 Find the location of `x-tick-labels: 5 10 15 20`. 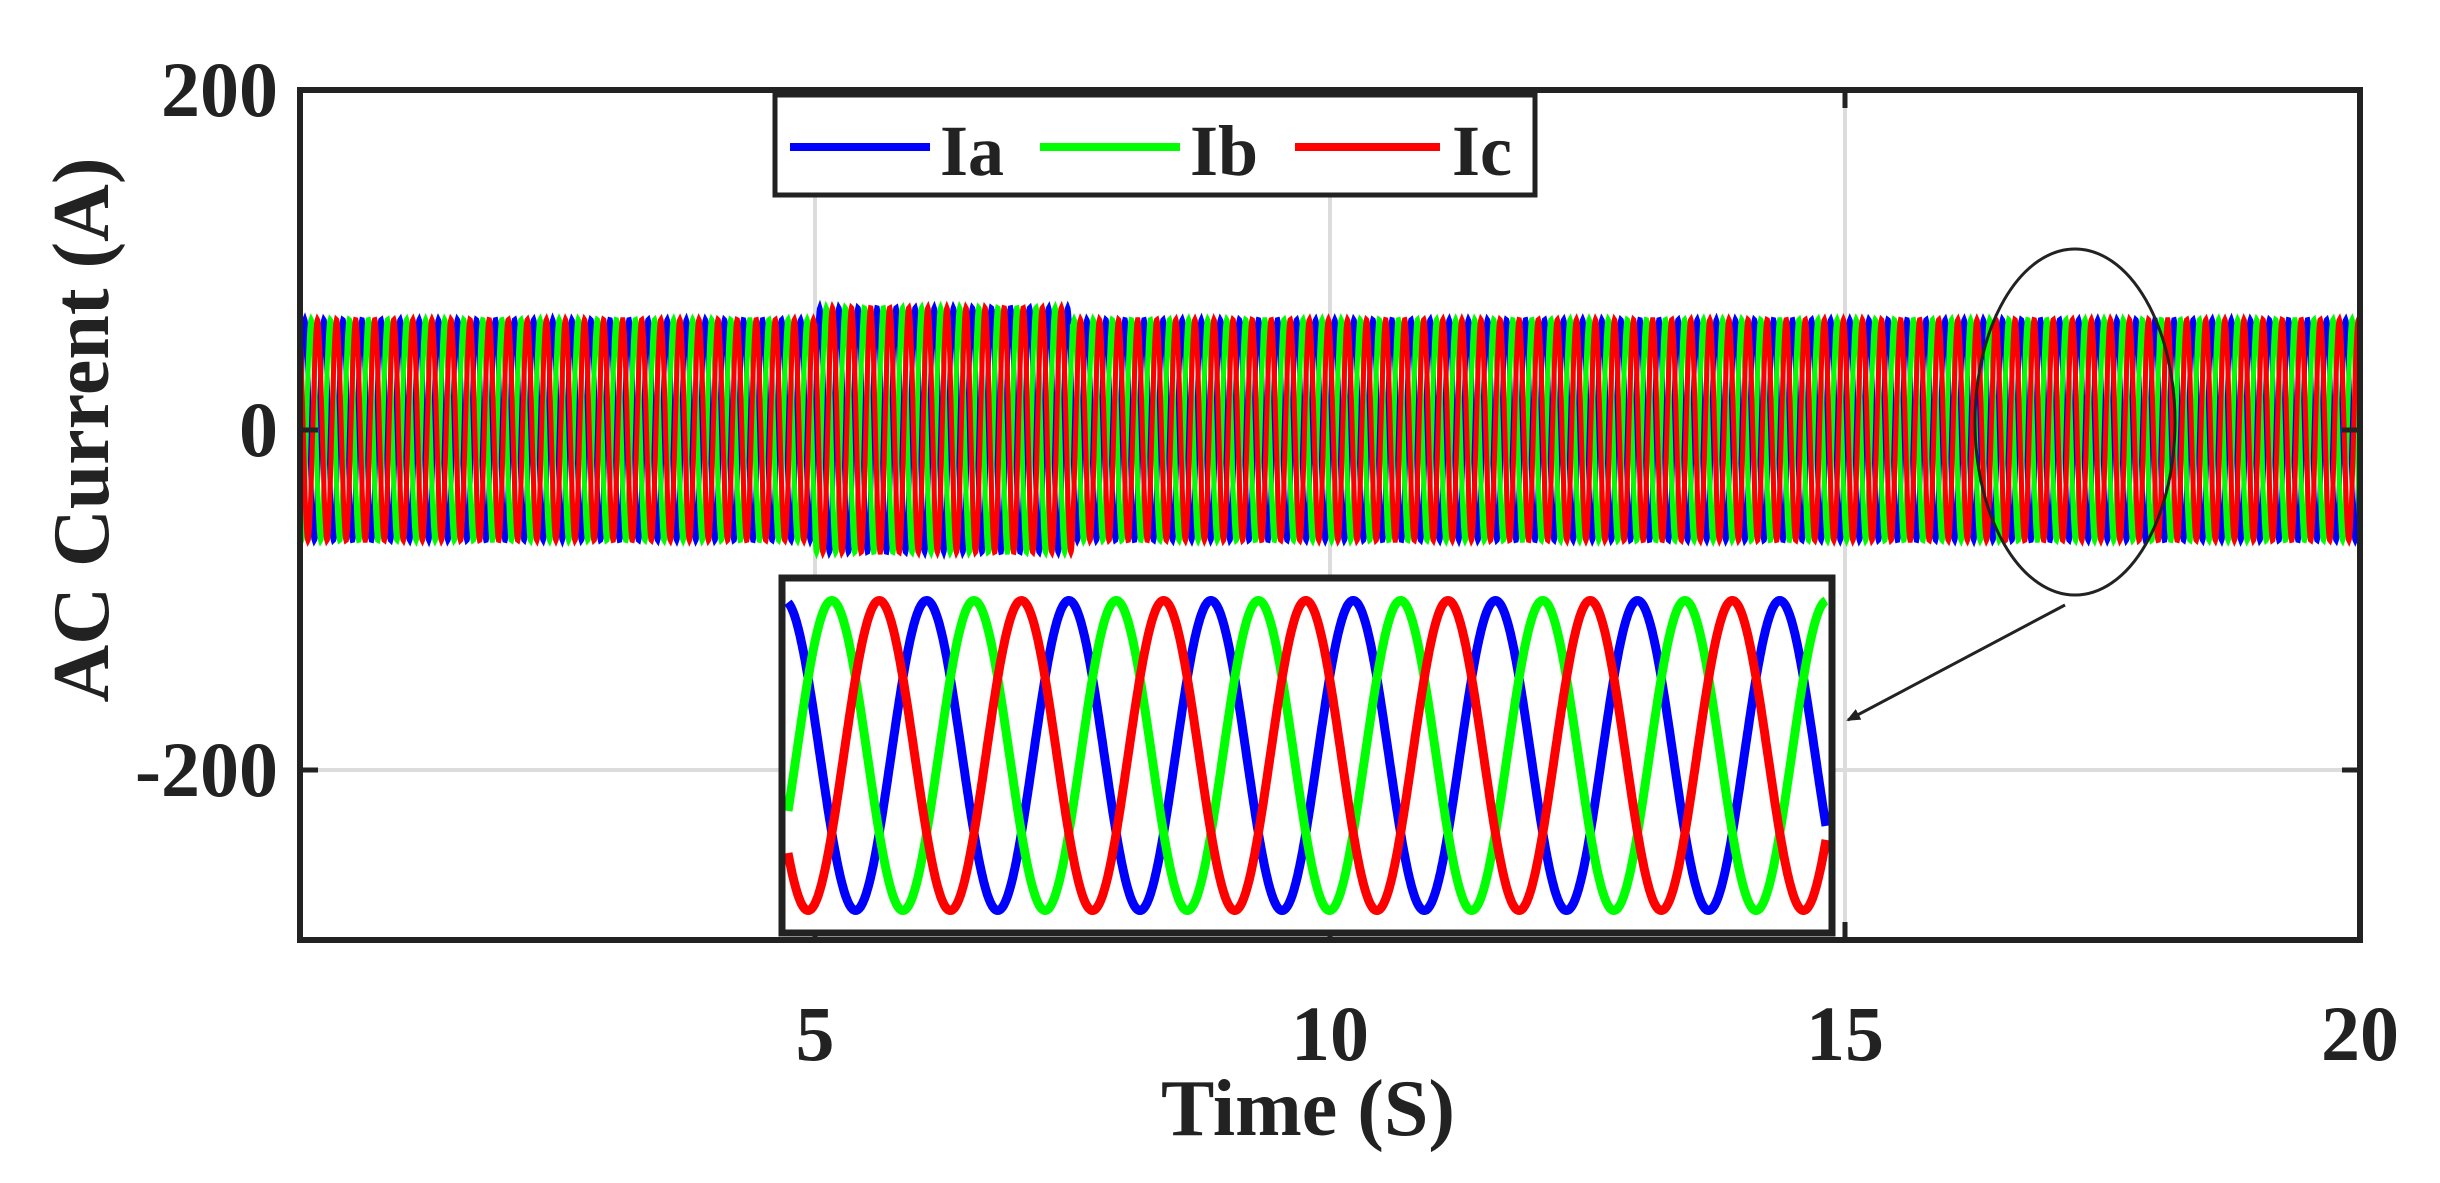

x-tick-labels: 5 10 15 20 is located at coordinates (1598, 1033).